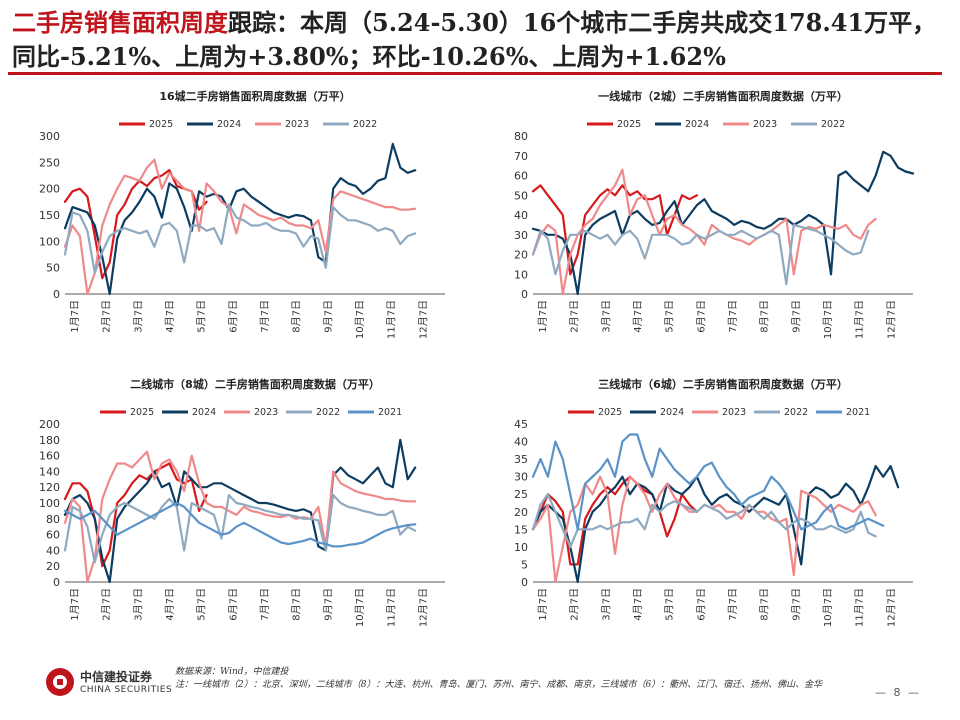 The width and height of the screenshot is (960, 720). What do you see at coordinates (297, 316) in the screenshot?
I see `x-tick-label: 8月7日` at bounding box center [297, 316].